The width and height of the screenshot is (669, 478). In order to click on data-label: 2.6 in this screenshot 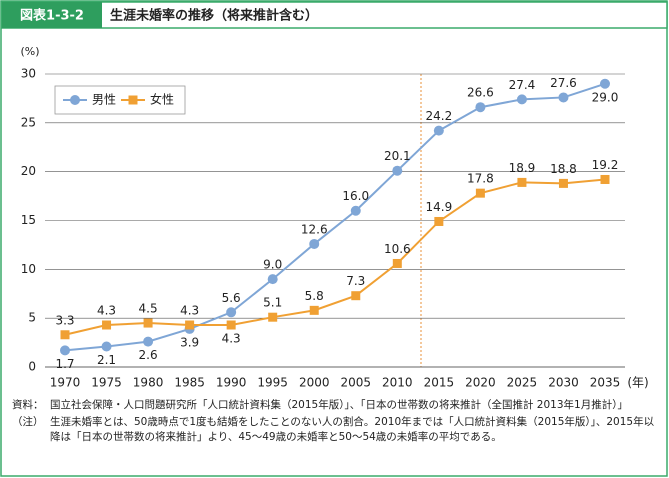, I will do `click(148, 355)`.